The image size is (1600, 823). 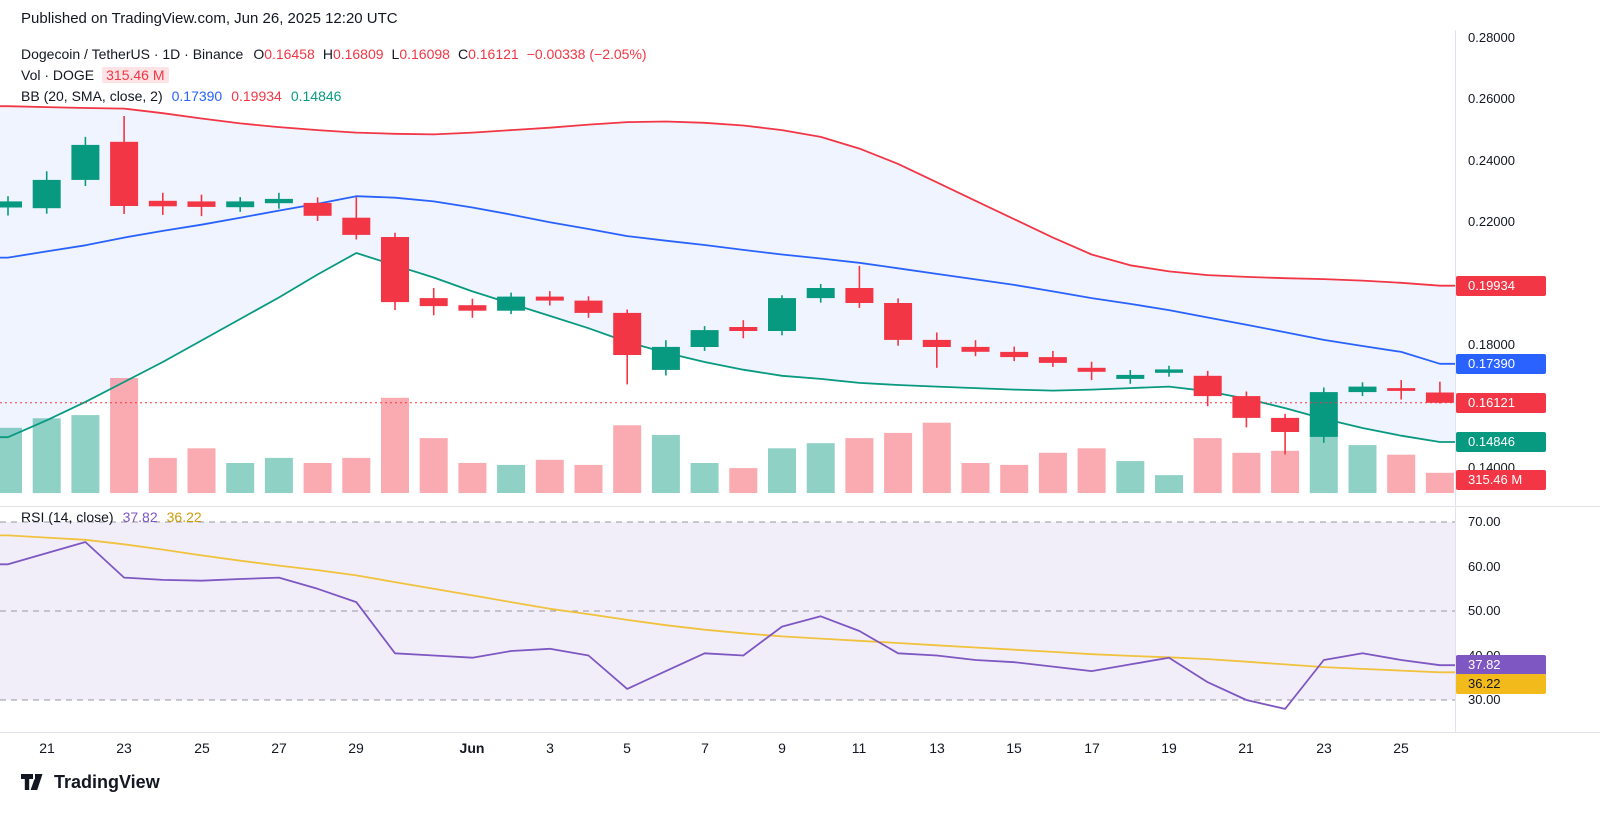 What do you see at coordinates (140, 517) in the screenshot?
I see `rsi-value: 37.82` at bounding box center [140, 517].